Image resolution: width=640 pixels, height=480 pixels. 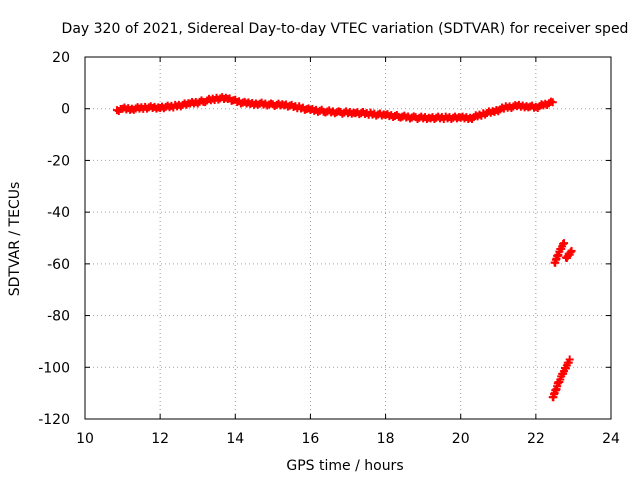 I want to click on y-tick-label: 0, so click(x=65, y=110).